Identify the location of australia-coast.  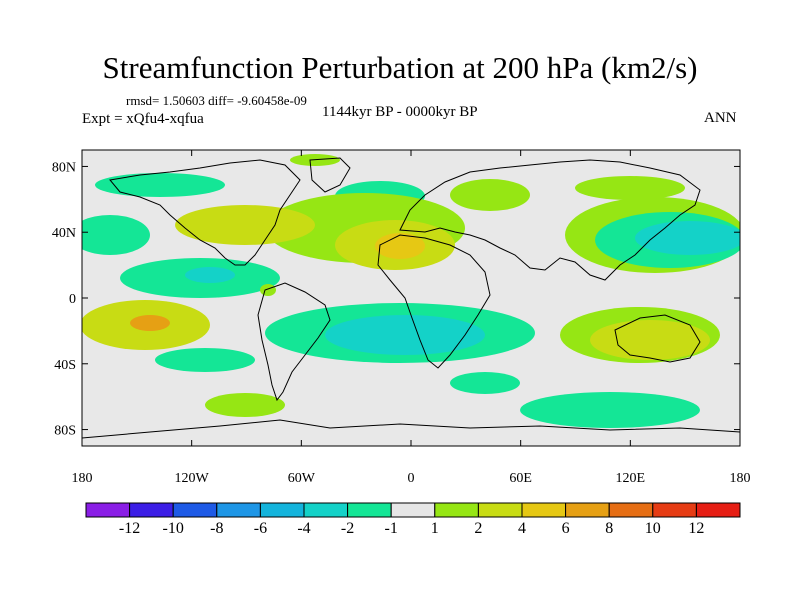
(657, 338).